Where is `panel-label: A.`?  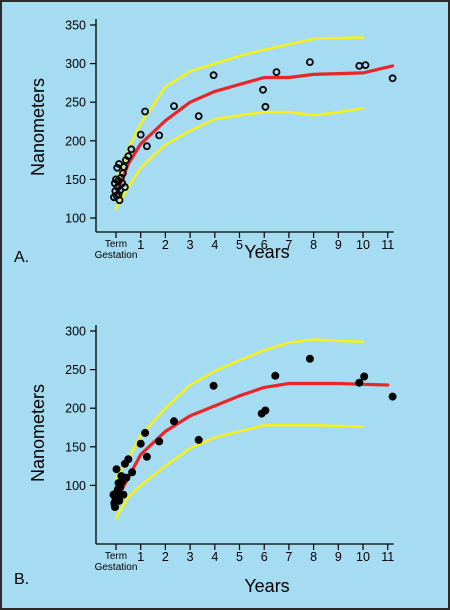
panel-label: A. is located at coordinates (21, 257).